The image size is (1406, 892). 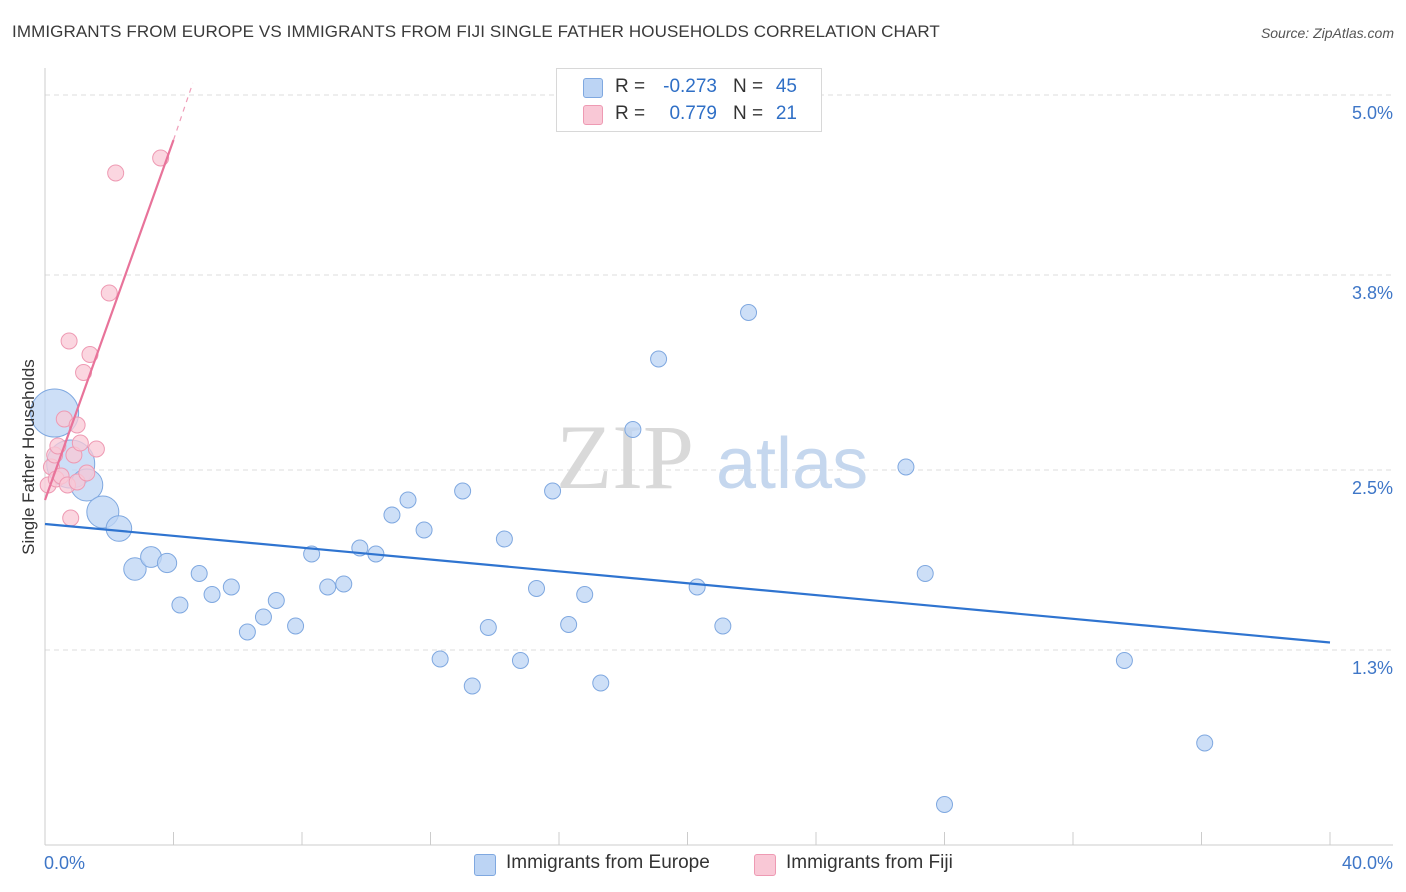 What do you see at coordinates (1372, 293) in the screenshot?
I see `y-tick-label-2: 3.8%` at bounding box center [1372, 293].